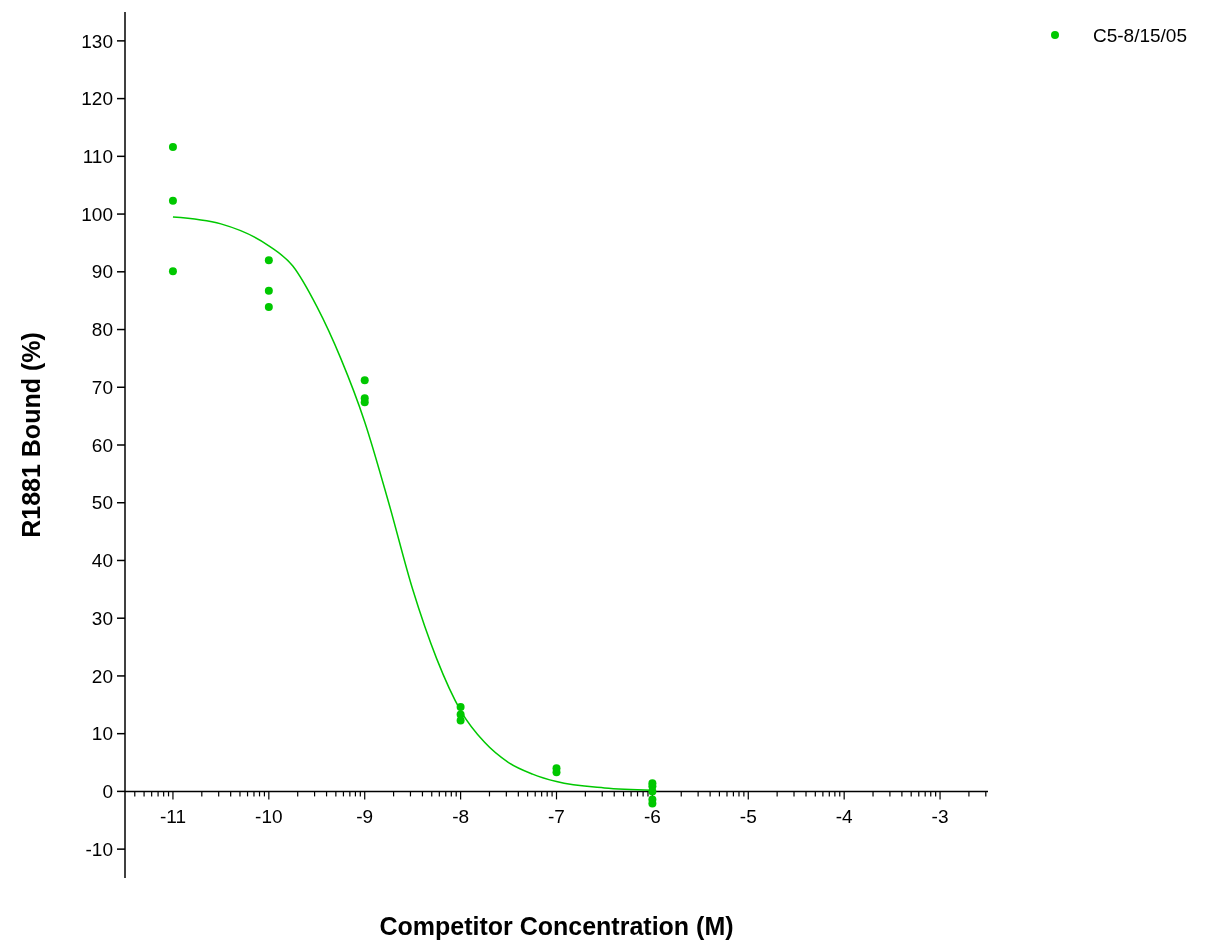  I want to click on x-tick-label: -11, so click(172, 817).